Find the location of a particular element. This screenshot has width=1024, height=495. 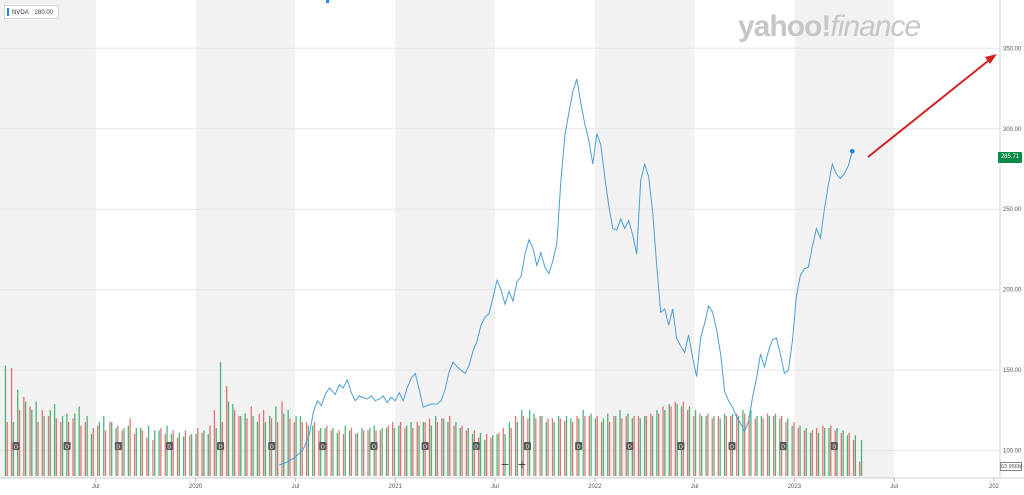

last-price-dot is located at coordinates (852, 151).